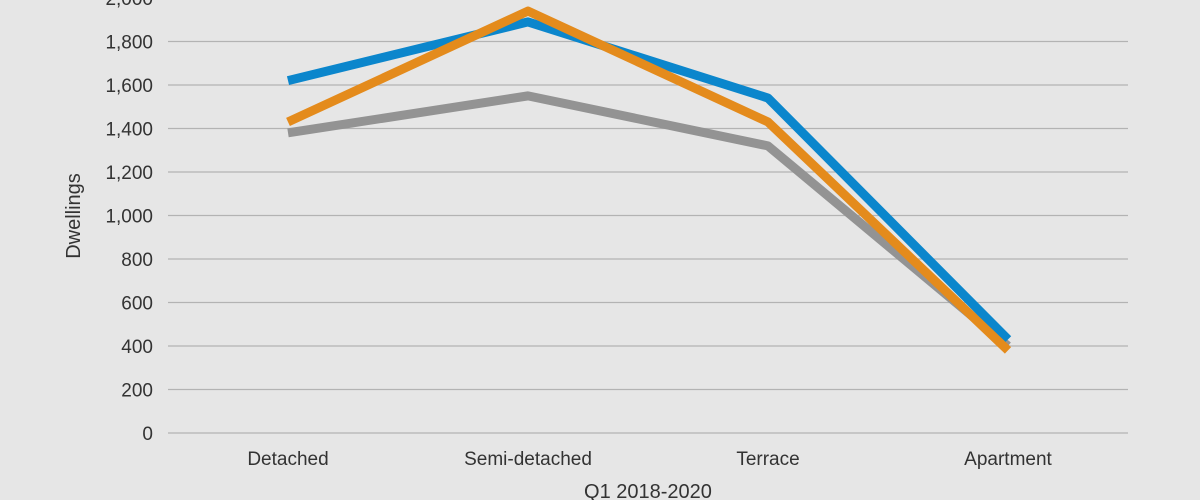 Image resolution: width=1200 pixels, height=500 pixels. What do you see at coordinates (137, 391) in the screenshot?
I see `y-tick-label: 200` at bounding box center [137, 391].